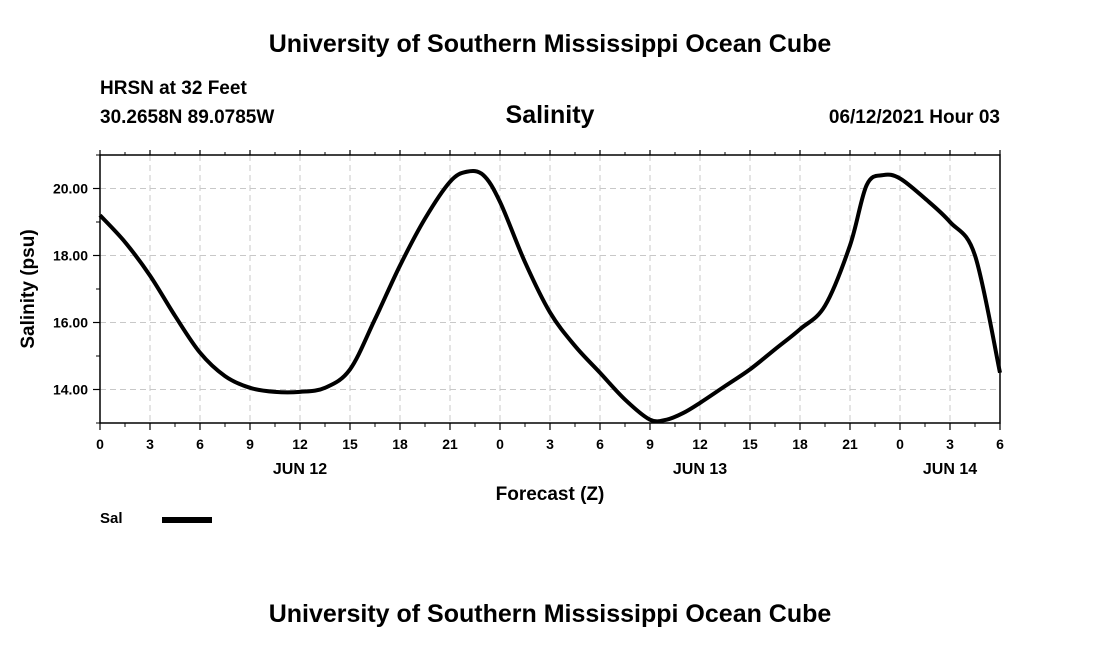  What do you see at coordinates (111, 518) in the screenshot?
I see `legend-label: Sal` at bounding box center [111, 518].